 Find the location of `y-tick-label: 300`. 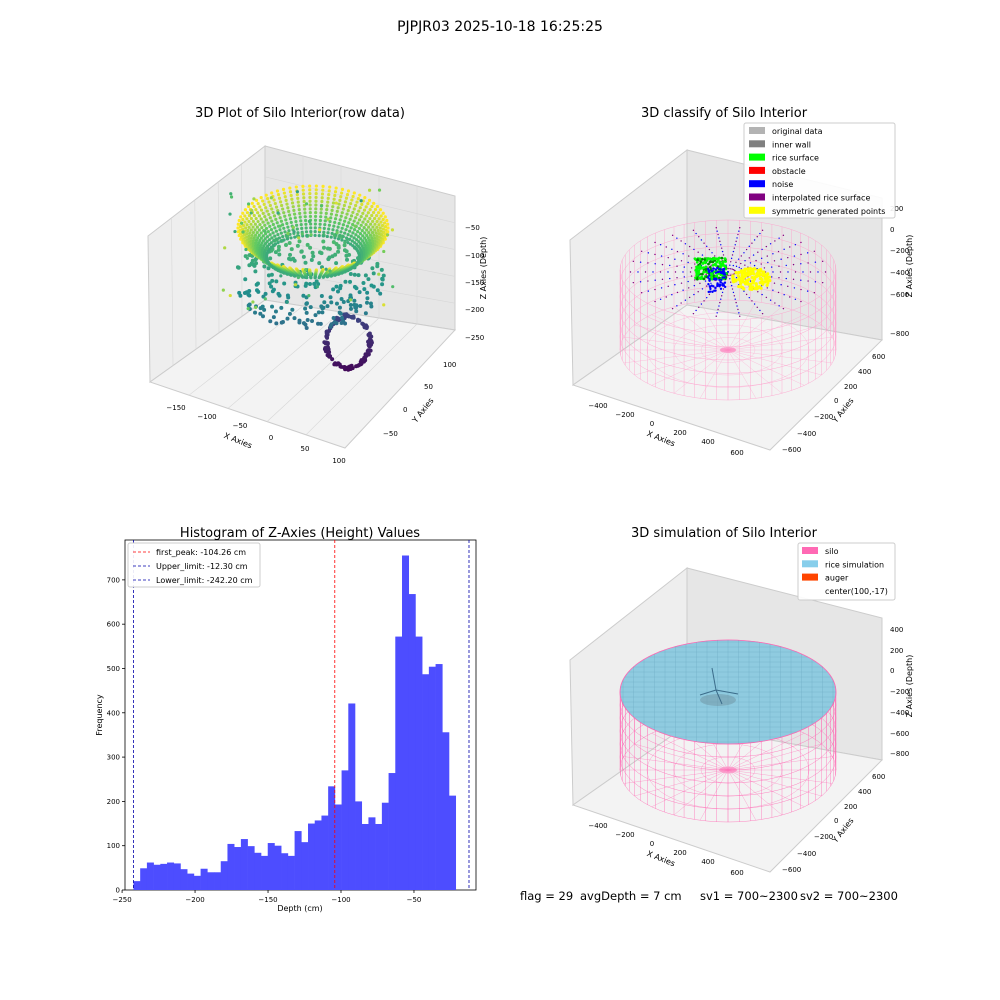

y-tick-label: 300 is located at coordinates (113, 758).